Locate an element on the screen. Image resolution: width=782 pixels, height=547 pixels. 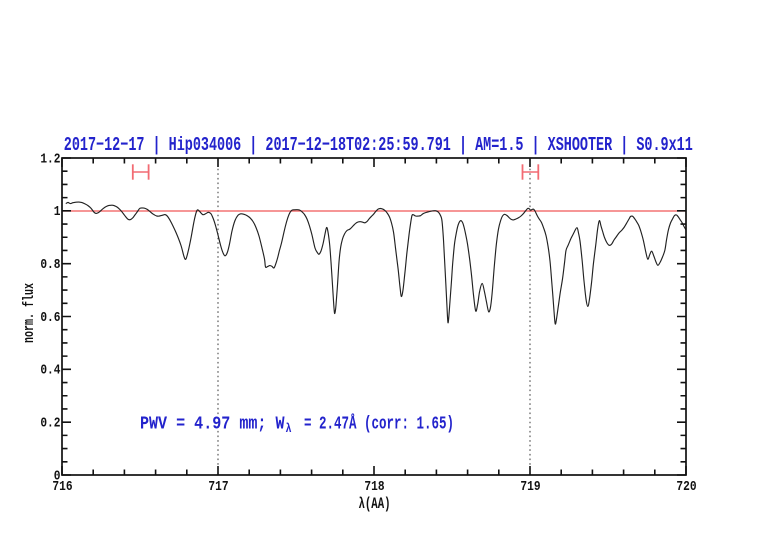
svg-text: 0 is located at coordinates (57, 475).